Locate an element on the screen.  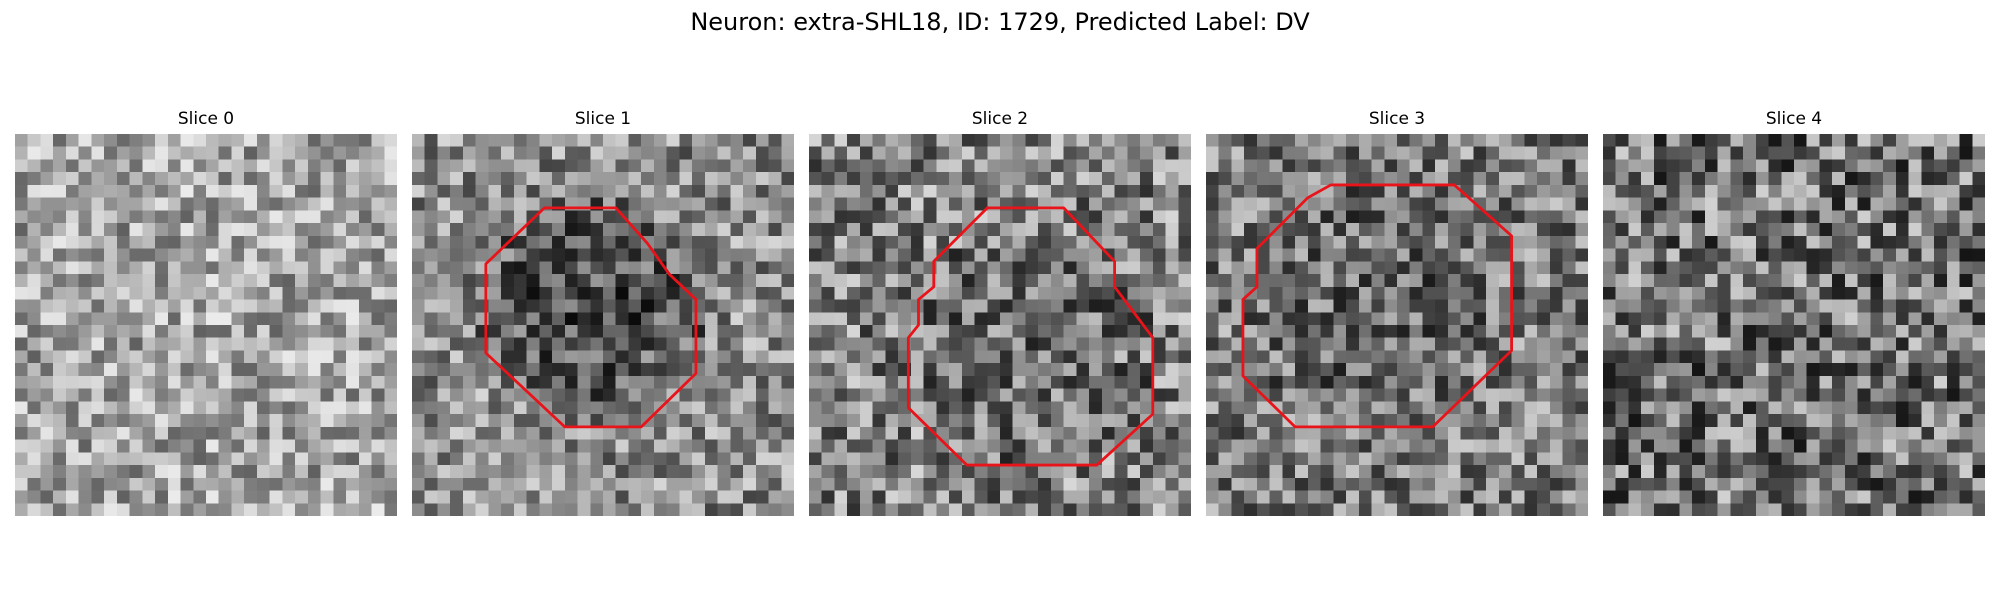
slice-image is located at coordinates (1794, 325).